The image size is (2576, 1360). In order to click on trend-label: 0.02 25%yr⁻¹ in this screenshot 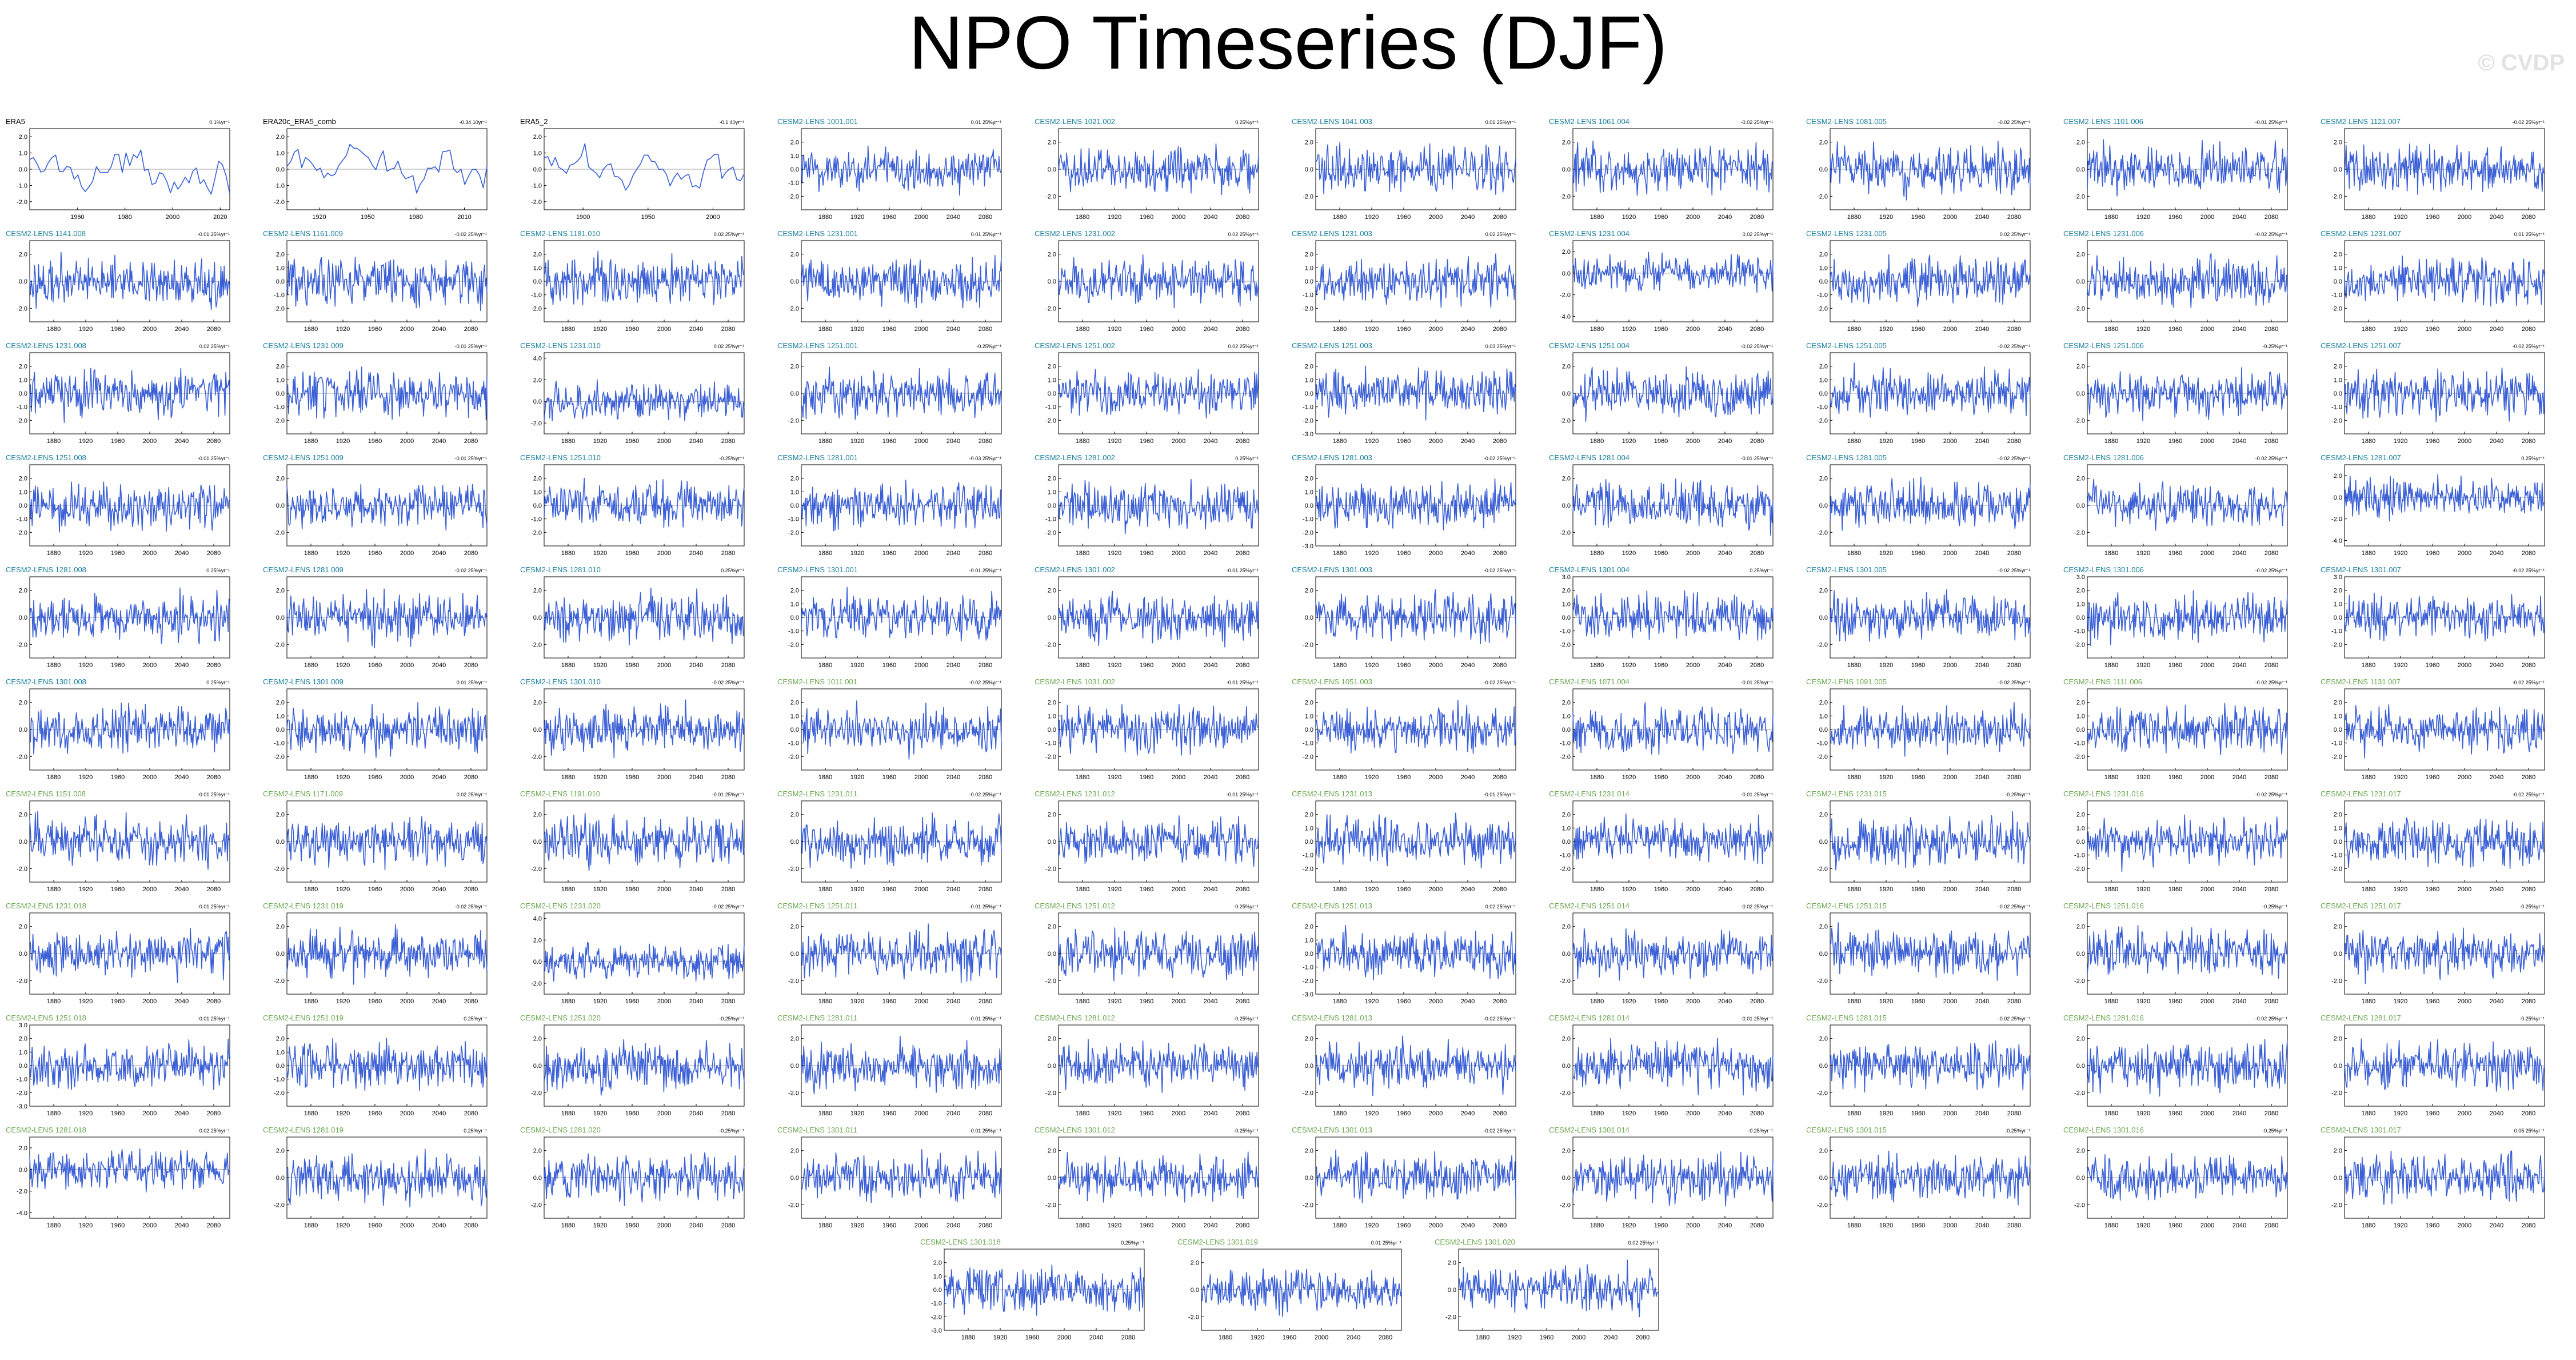, I will do `click(214, 346)`.